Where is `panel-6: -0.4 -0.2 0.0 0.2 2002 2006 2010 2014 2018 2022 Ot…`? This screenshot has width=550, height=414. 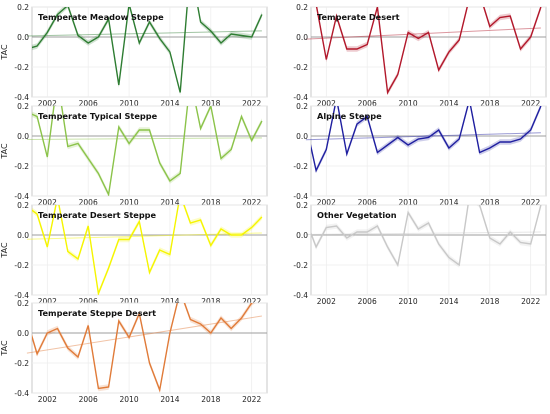 panel-6: -0.4 -0.2 0.0 0.2 2002 2006 2010 2014 2018 2022 Ot… is located at coordinates (420, 253).